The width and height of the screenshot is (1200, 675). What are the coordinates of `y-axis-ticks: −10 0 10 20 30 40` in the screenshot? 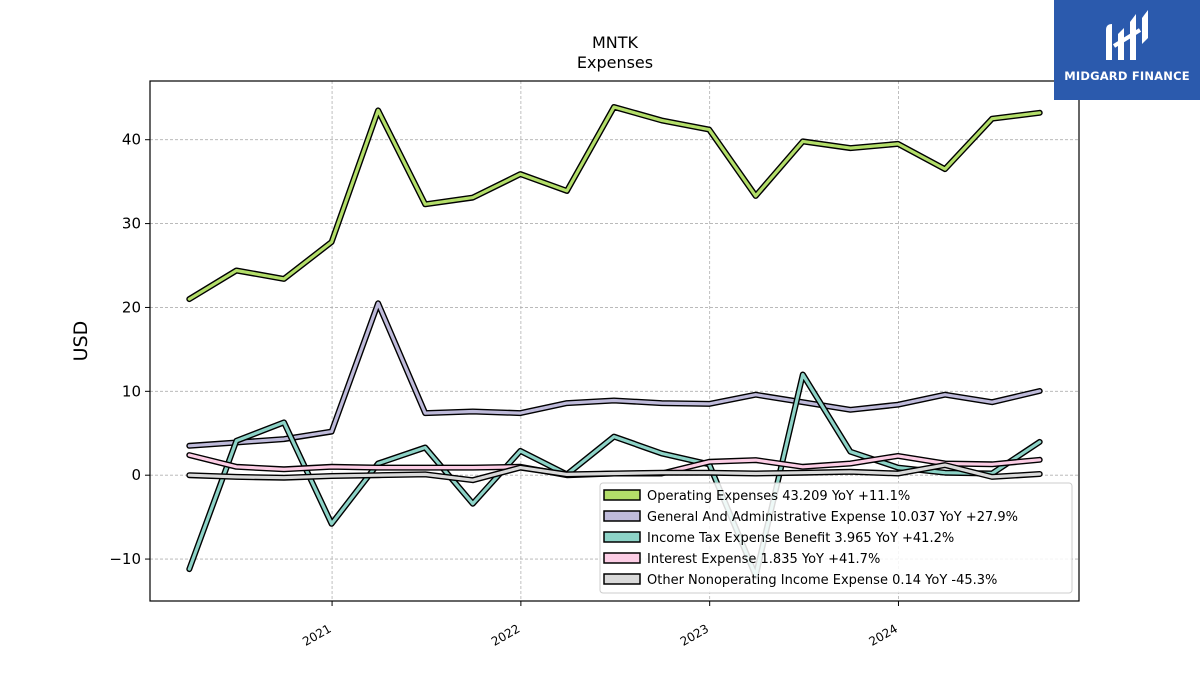 It's located at (129, 349).